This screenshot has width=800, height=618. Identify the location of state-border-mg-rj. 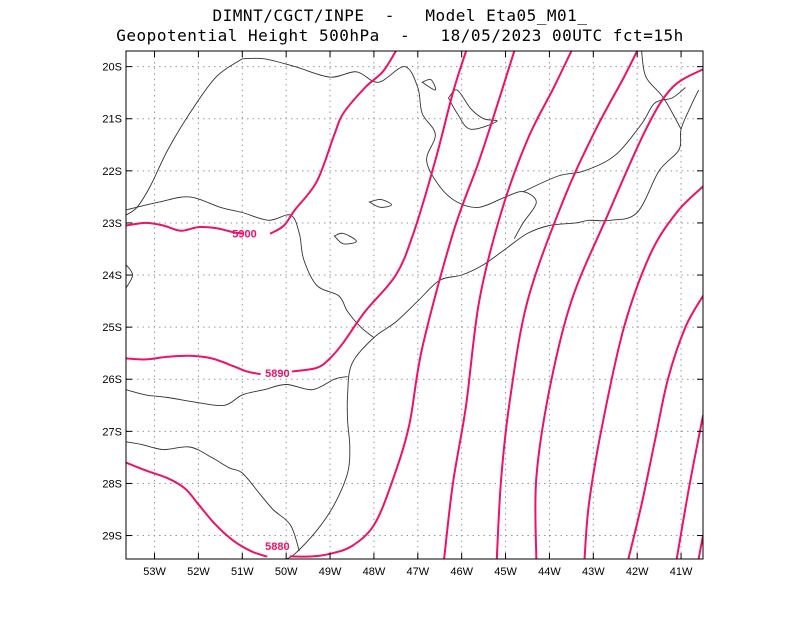
(604, 140).